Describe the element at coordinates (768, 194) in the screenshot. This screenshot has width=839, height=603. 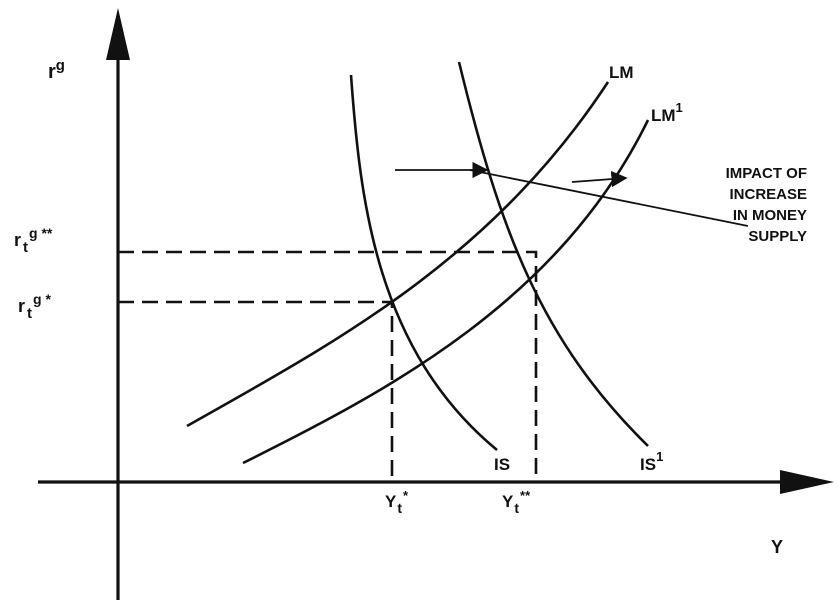
I see `annotation-line-2: INCREASE` at that location.